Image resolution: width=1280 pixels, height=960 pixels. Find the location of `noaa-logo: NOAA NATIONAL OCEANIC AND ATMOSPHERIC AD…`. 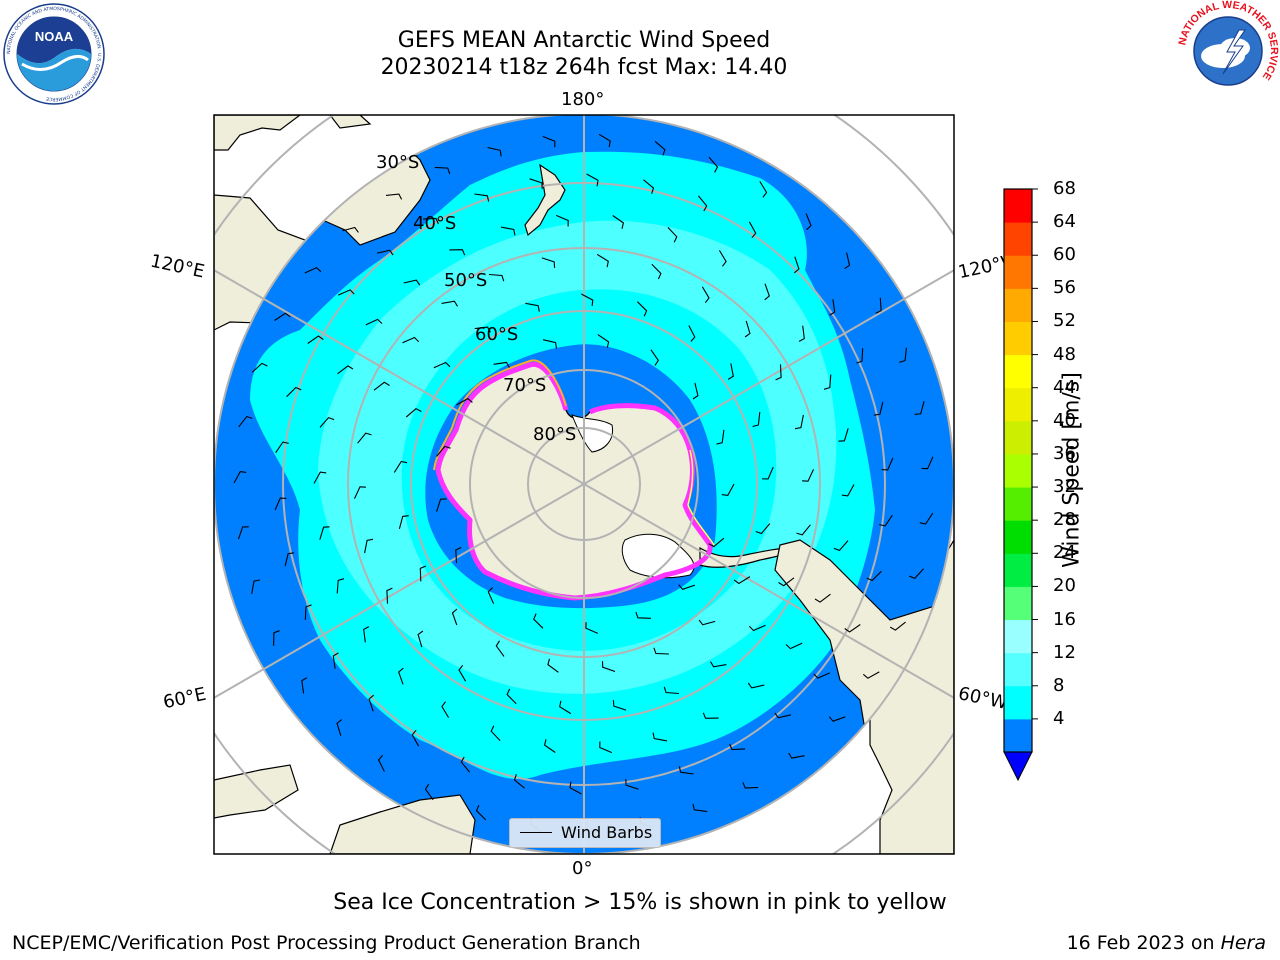

noaa-logo: NOAA NATIONAL OCEANIC AND ATMOSPHERIC AD… is located at coordinates (54, 56).